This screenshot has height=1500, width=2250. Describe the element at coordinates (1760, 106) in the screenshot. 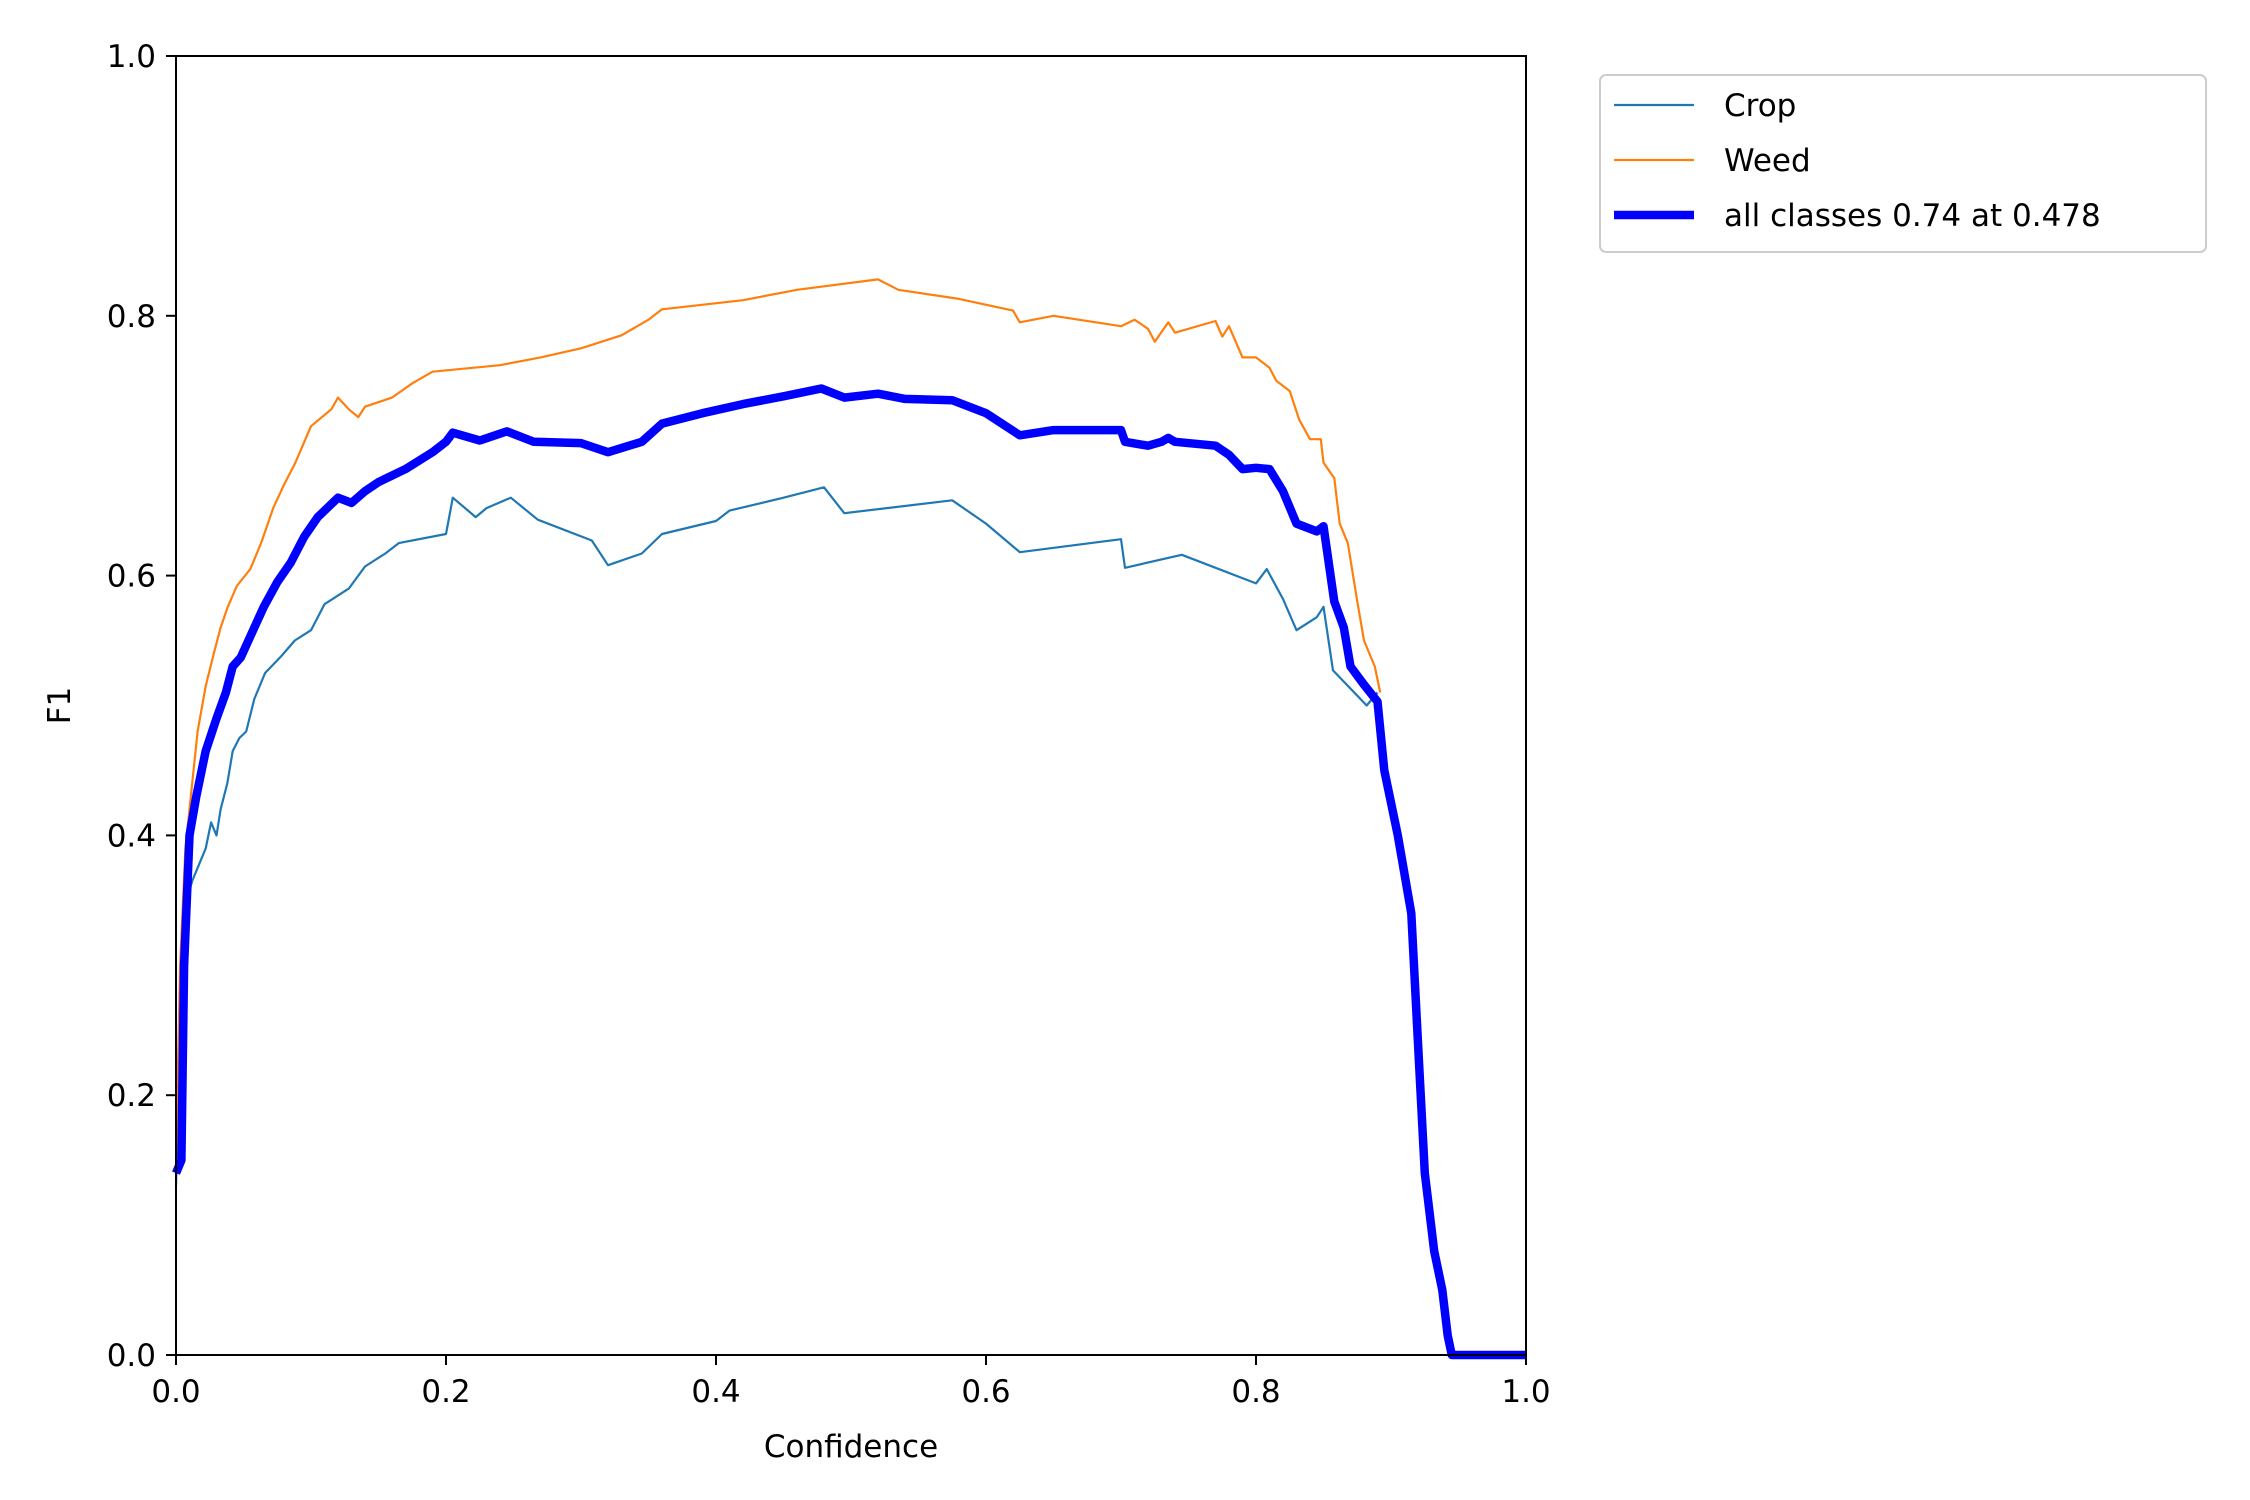

I see `legend-label-0: Crop` at that location.